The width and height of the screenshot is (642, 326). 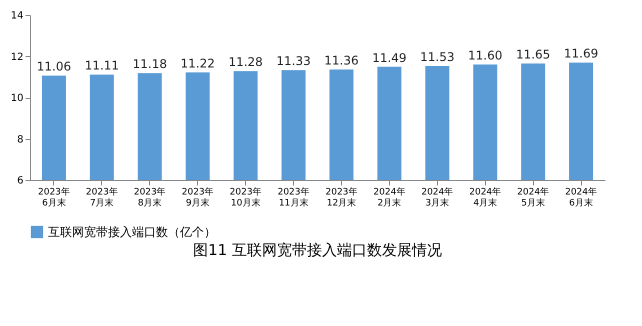 I want to click on x-tick-label: 2023年9月末, so click(x=198, y=197).